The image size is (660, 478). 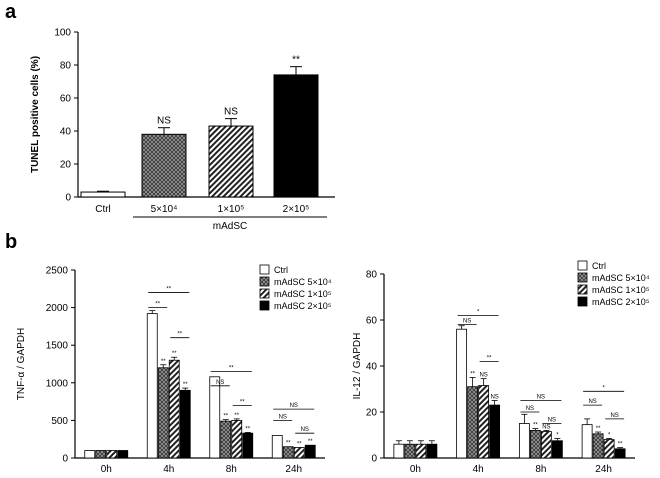 I want to click on x-tick-label: 1×10⁵, so click(x=231, y=209).